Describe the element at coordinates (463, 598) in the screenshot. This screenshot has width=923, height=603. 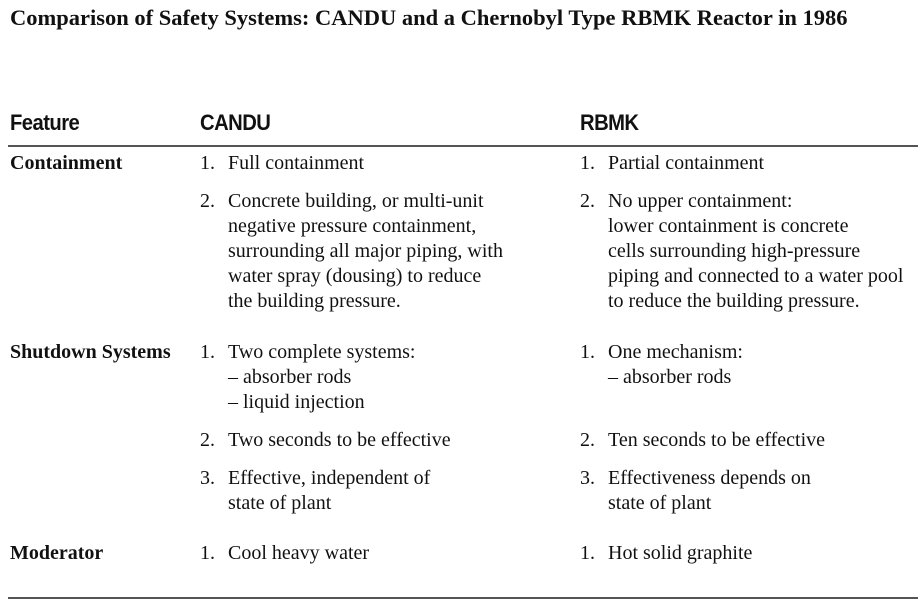
I see `bottom-divider` at that location.